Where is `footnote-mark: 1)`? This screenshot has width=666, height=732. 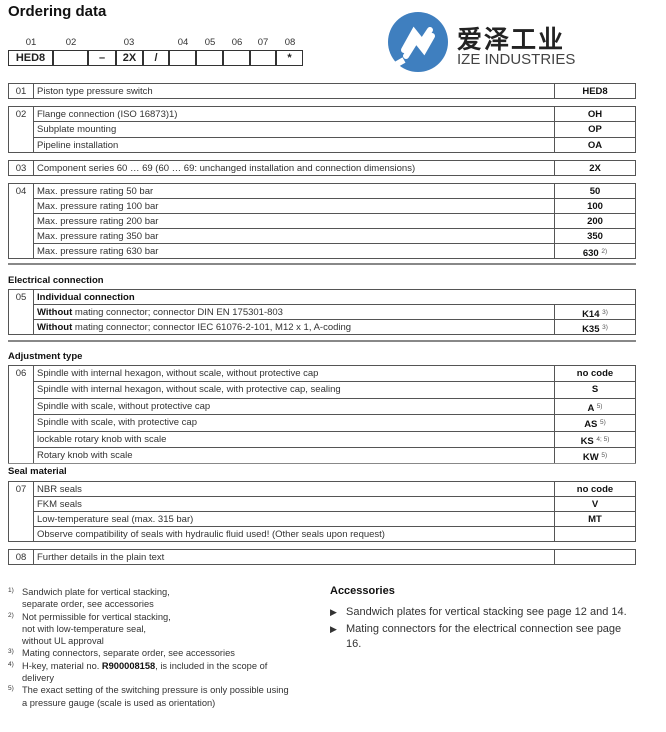 footnote-mark: 1) is located at coordinates (11, 590).